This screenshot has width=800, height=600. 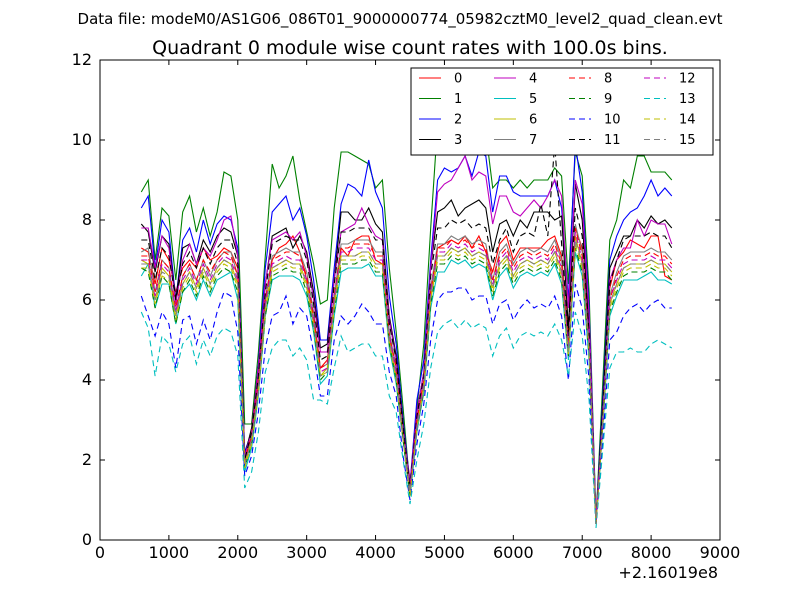 What do you see at coordinates (582, 552) in the screenshot?
I see `x-tick-label: 7000` at bounding box center [582, 552].